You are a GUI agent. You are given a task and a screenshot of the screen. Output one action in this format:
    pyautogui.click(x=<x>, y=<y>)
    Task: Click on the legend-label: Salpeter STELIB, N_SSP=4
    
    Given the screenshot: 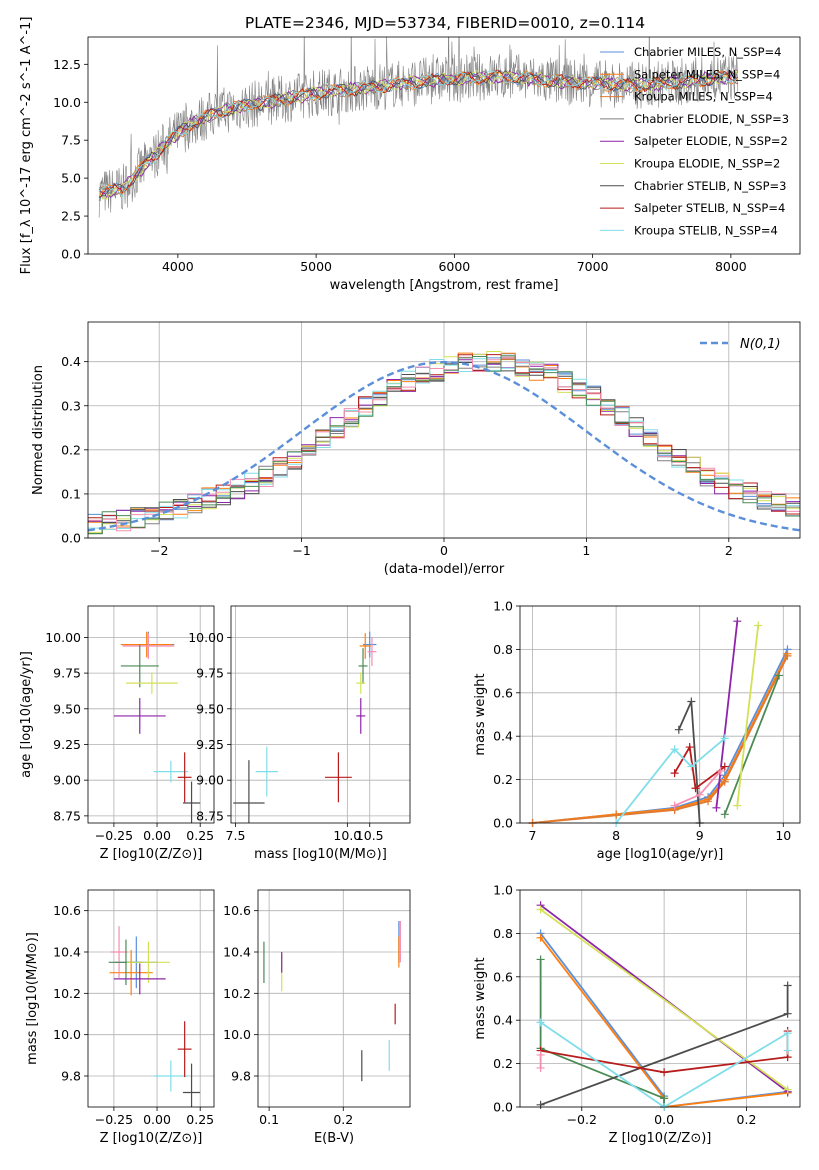 What is the action you would take?
    pyautogui.click(x=709, y=208)
    